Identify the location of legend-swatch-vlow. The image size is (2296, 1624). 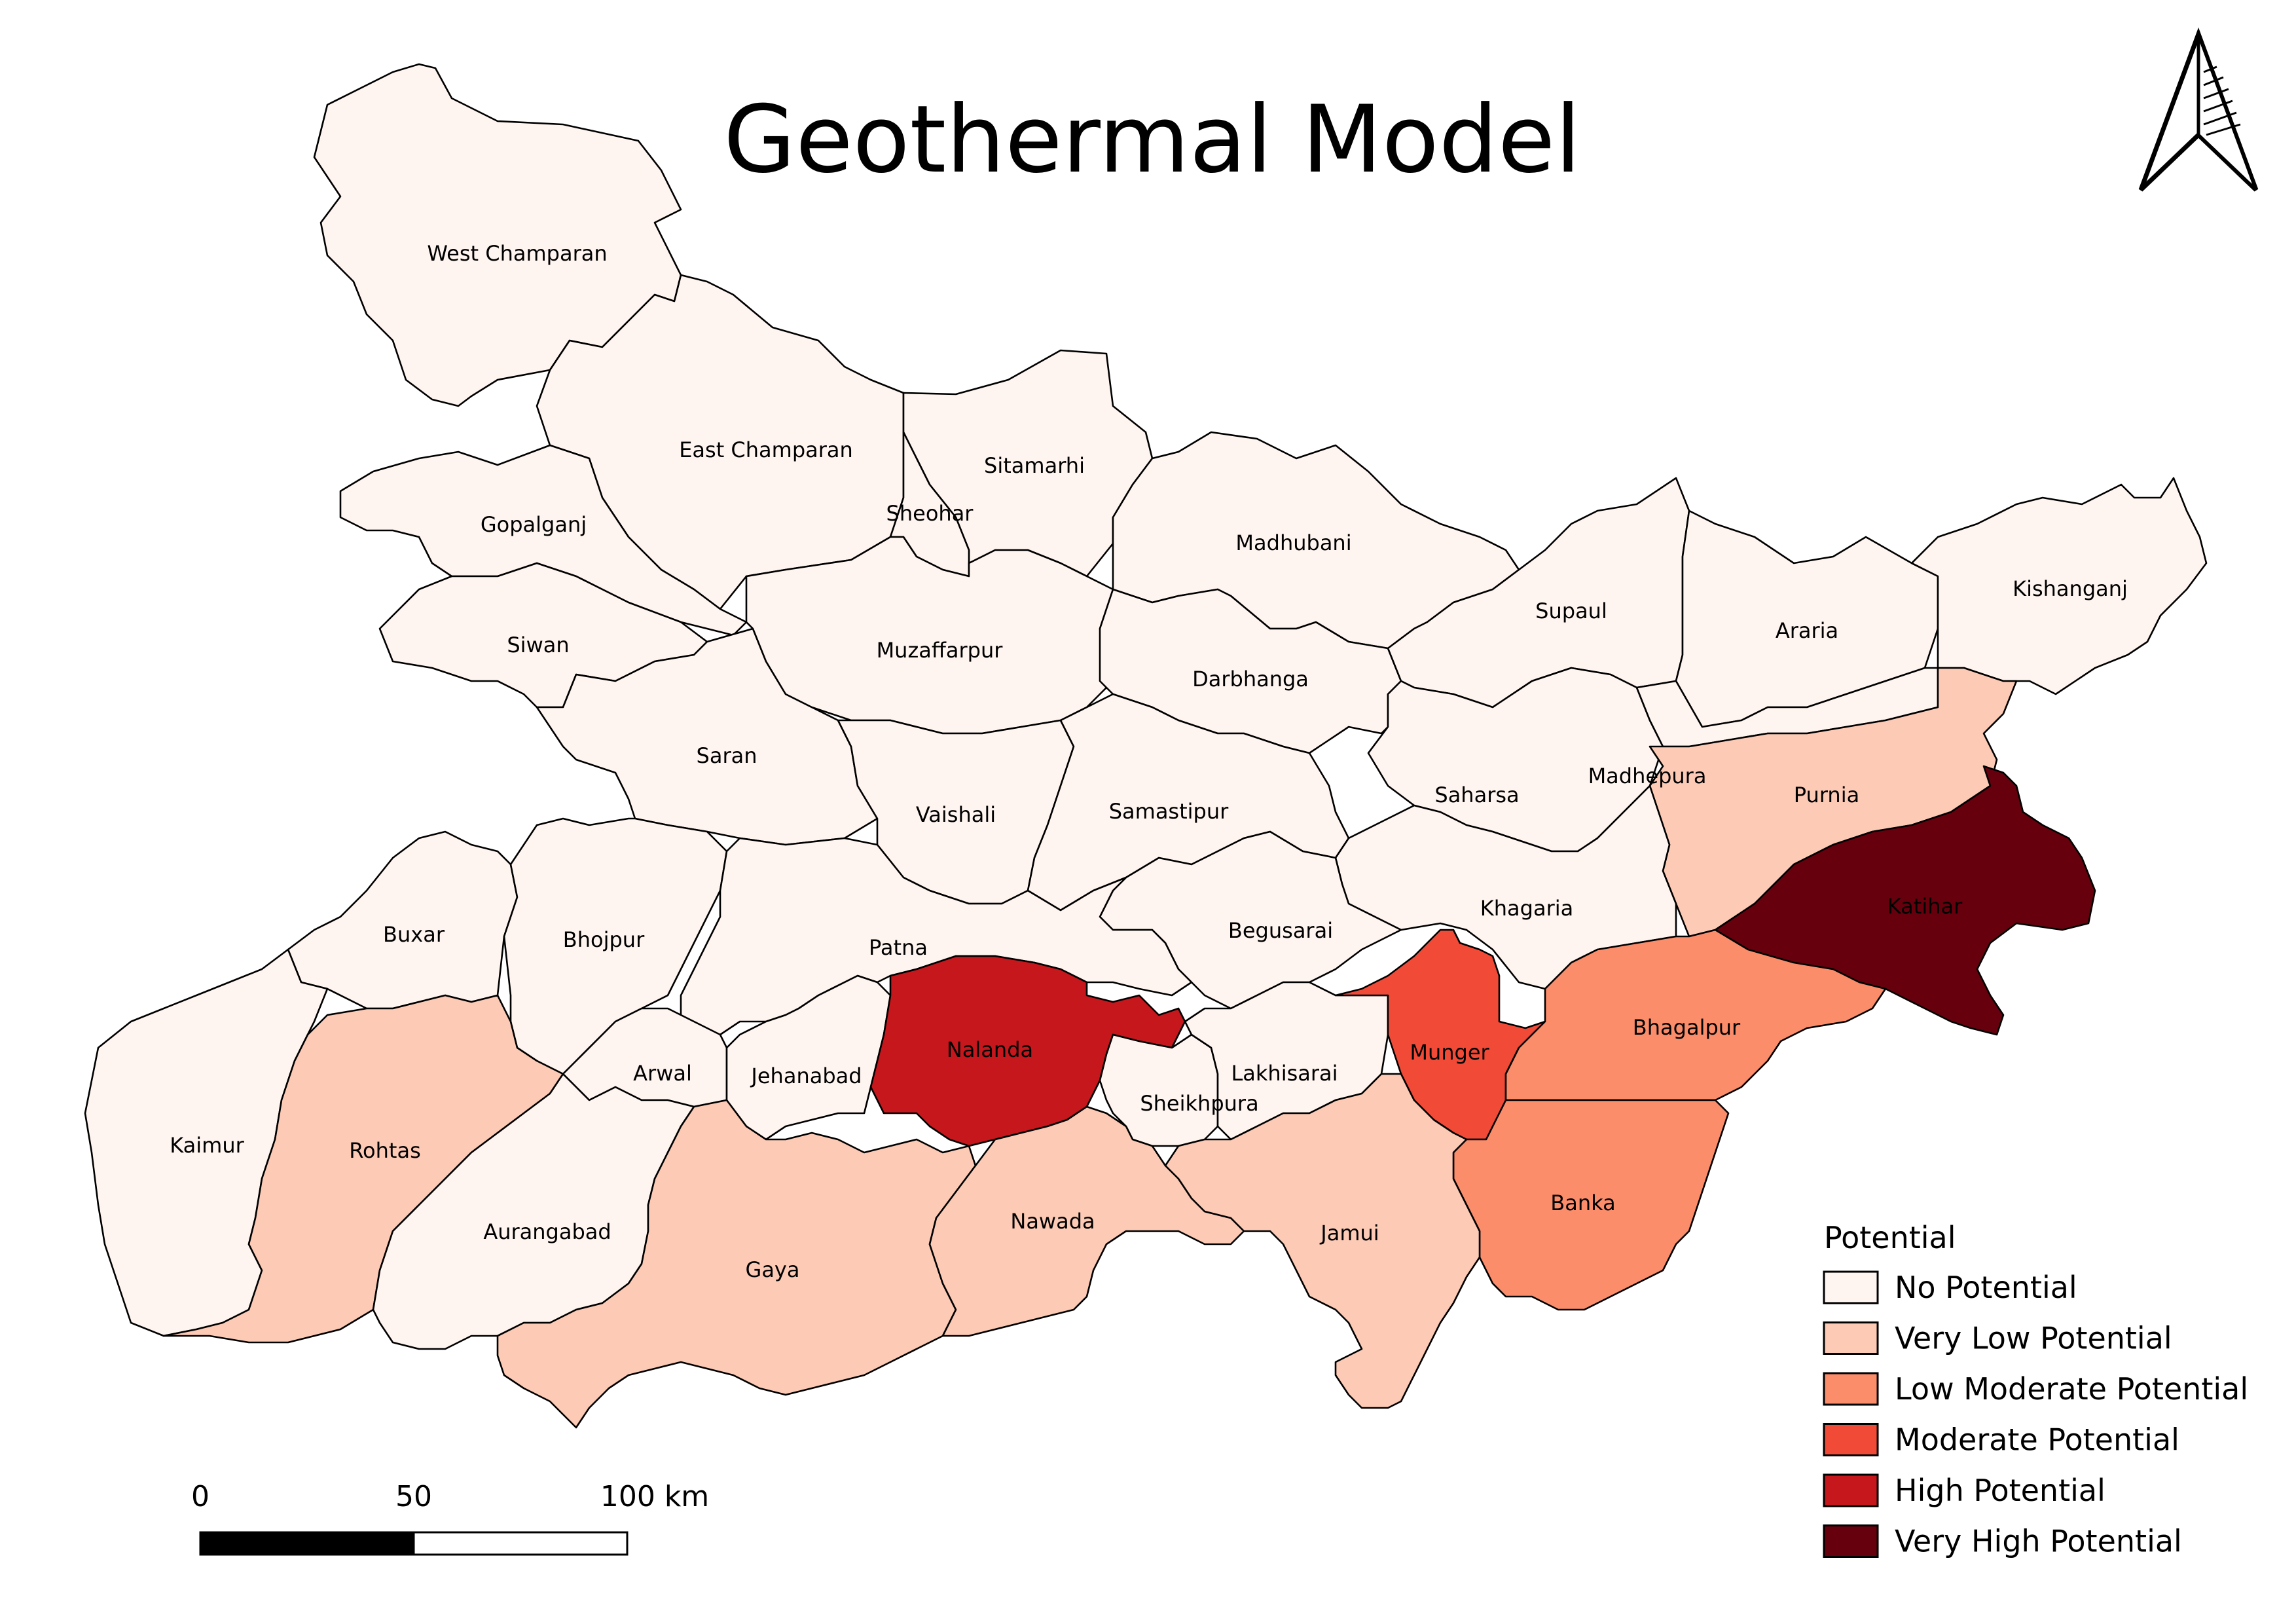
(1851, 1338).